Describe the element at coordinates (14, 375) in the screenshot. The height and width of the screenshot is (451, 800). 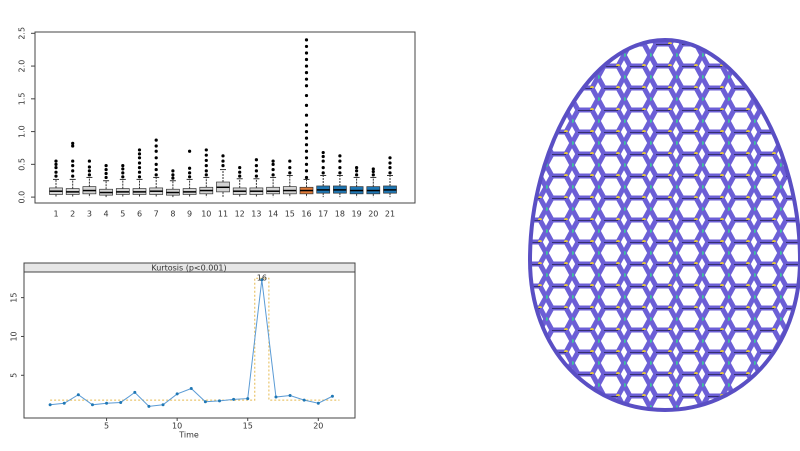
I see `y-tick-label: 5` at that location.